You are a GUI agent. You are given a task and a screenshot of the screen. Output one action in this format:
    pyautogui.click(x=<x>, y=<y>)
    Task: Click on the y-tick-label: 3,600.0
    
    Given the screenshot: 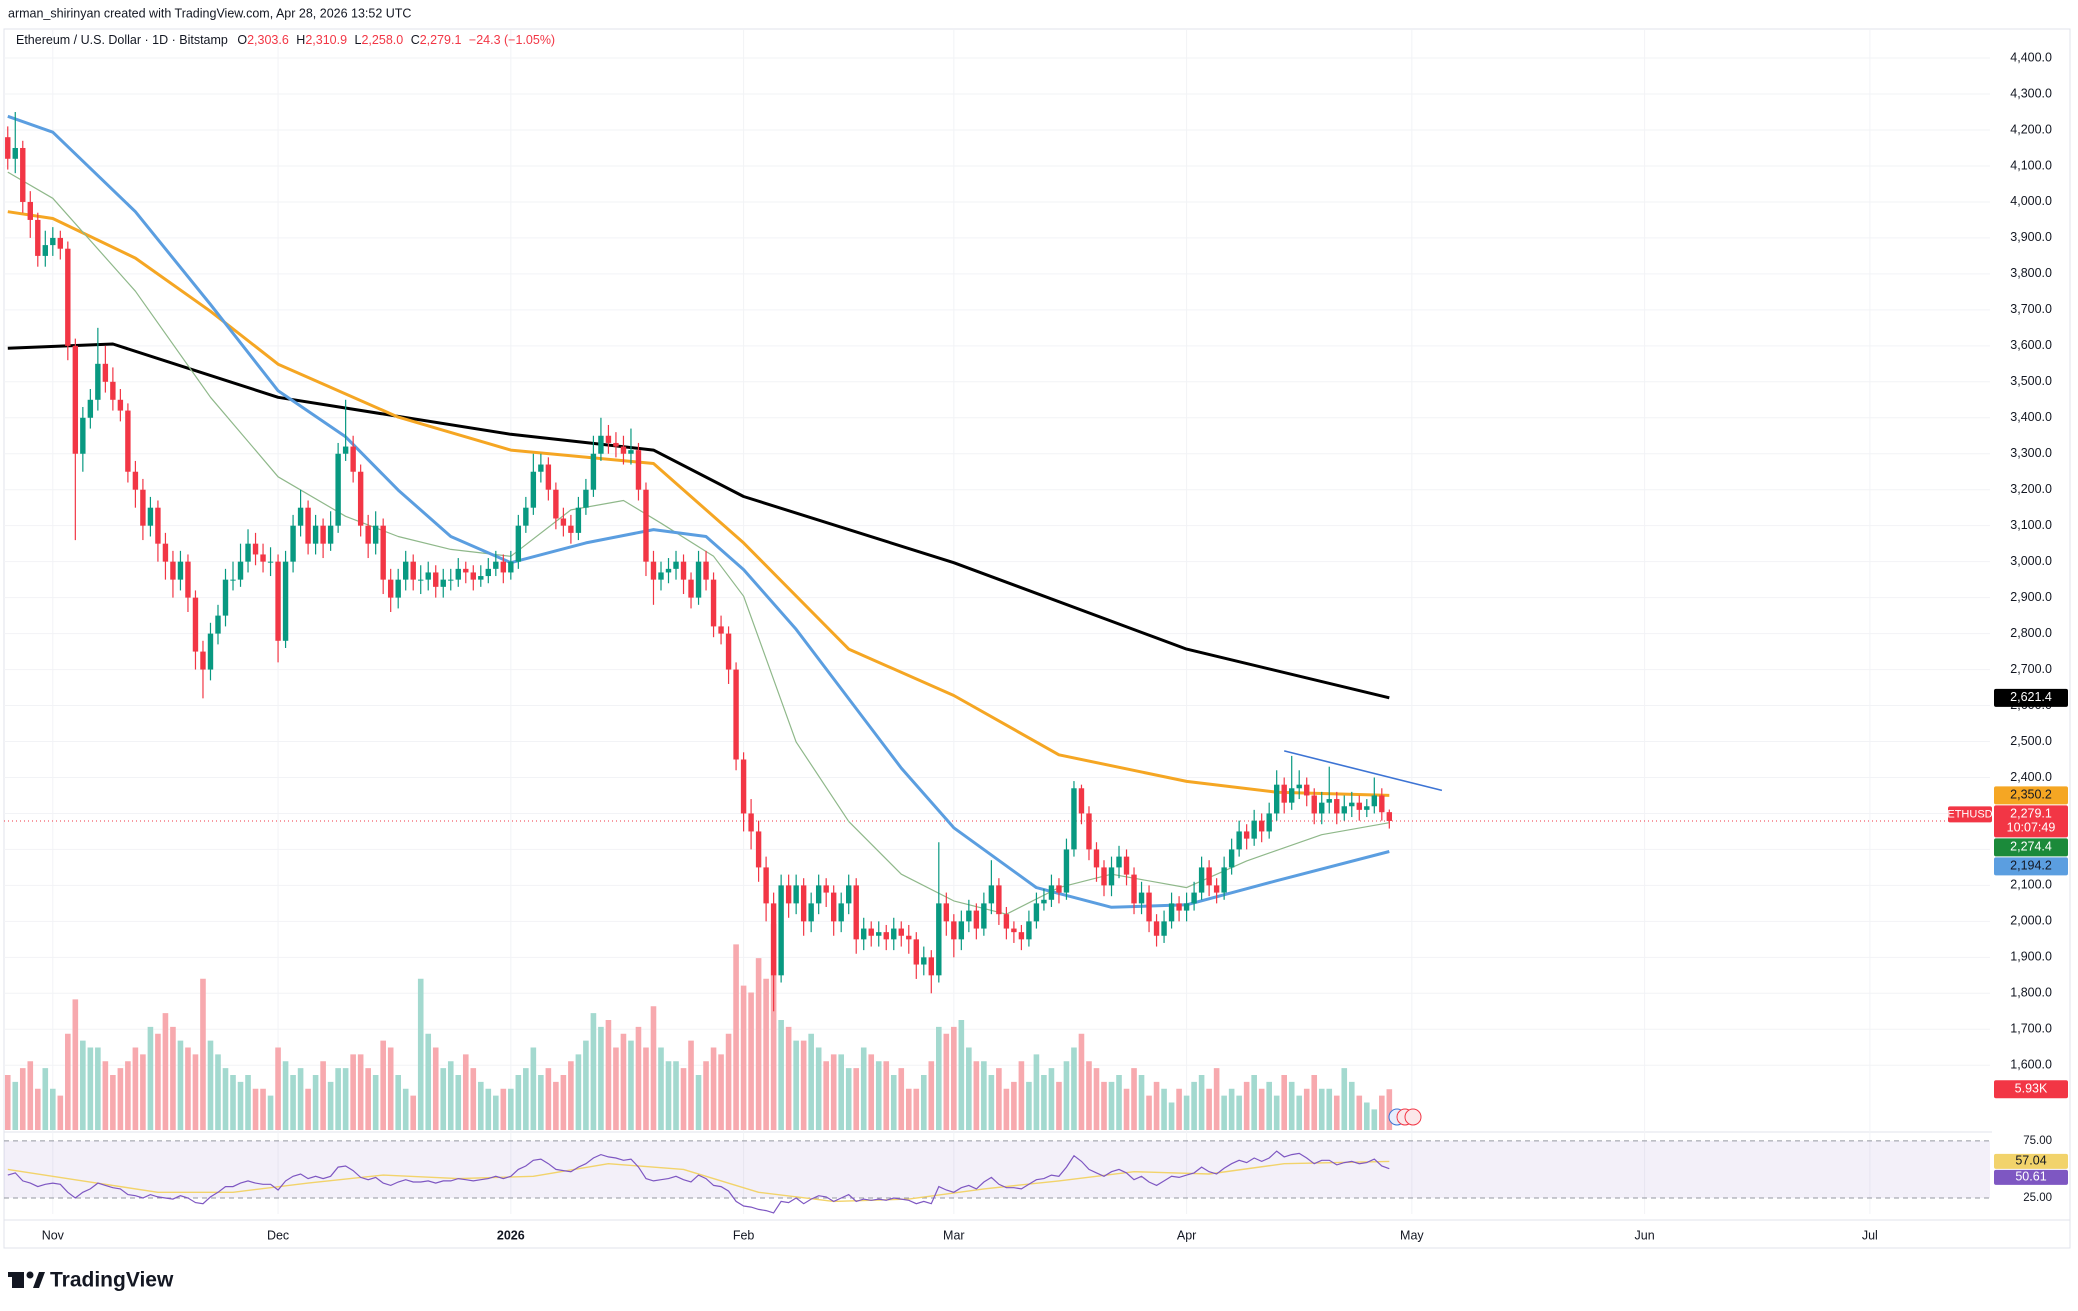 What is the action you would take?
    pyautogui.click(x=2031, y=345)
    